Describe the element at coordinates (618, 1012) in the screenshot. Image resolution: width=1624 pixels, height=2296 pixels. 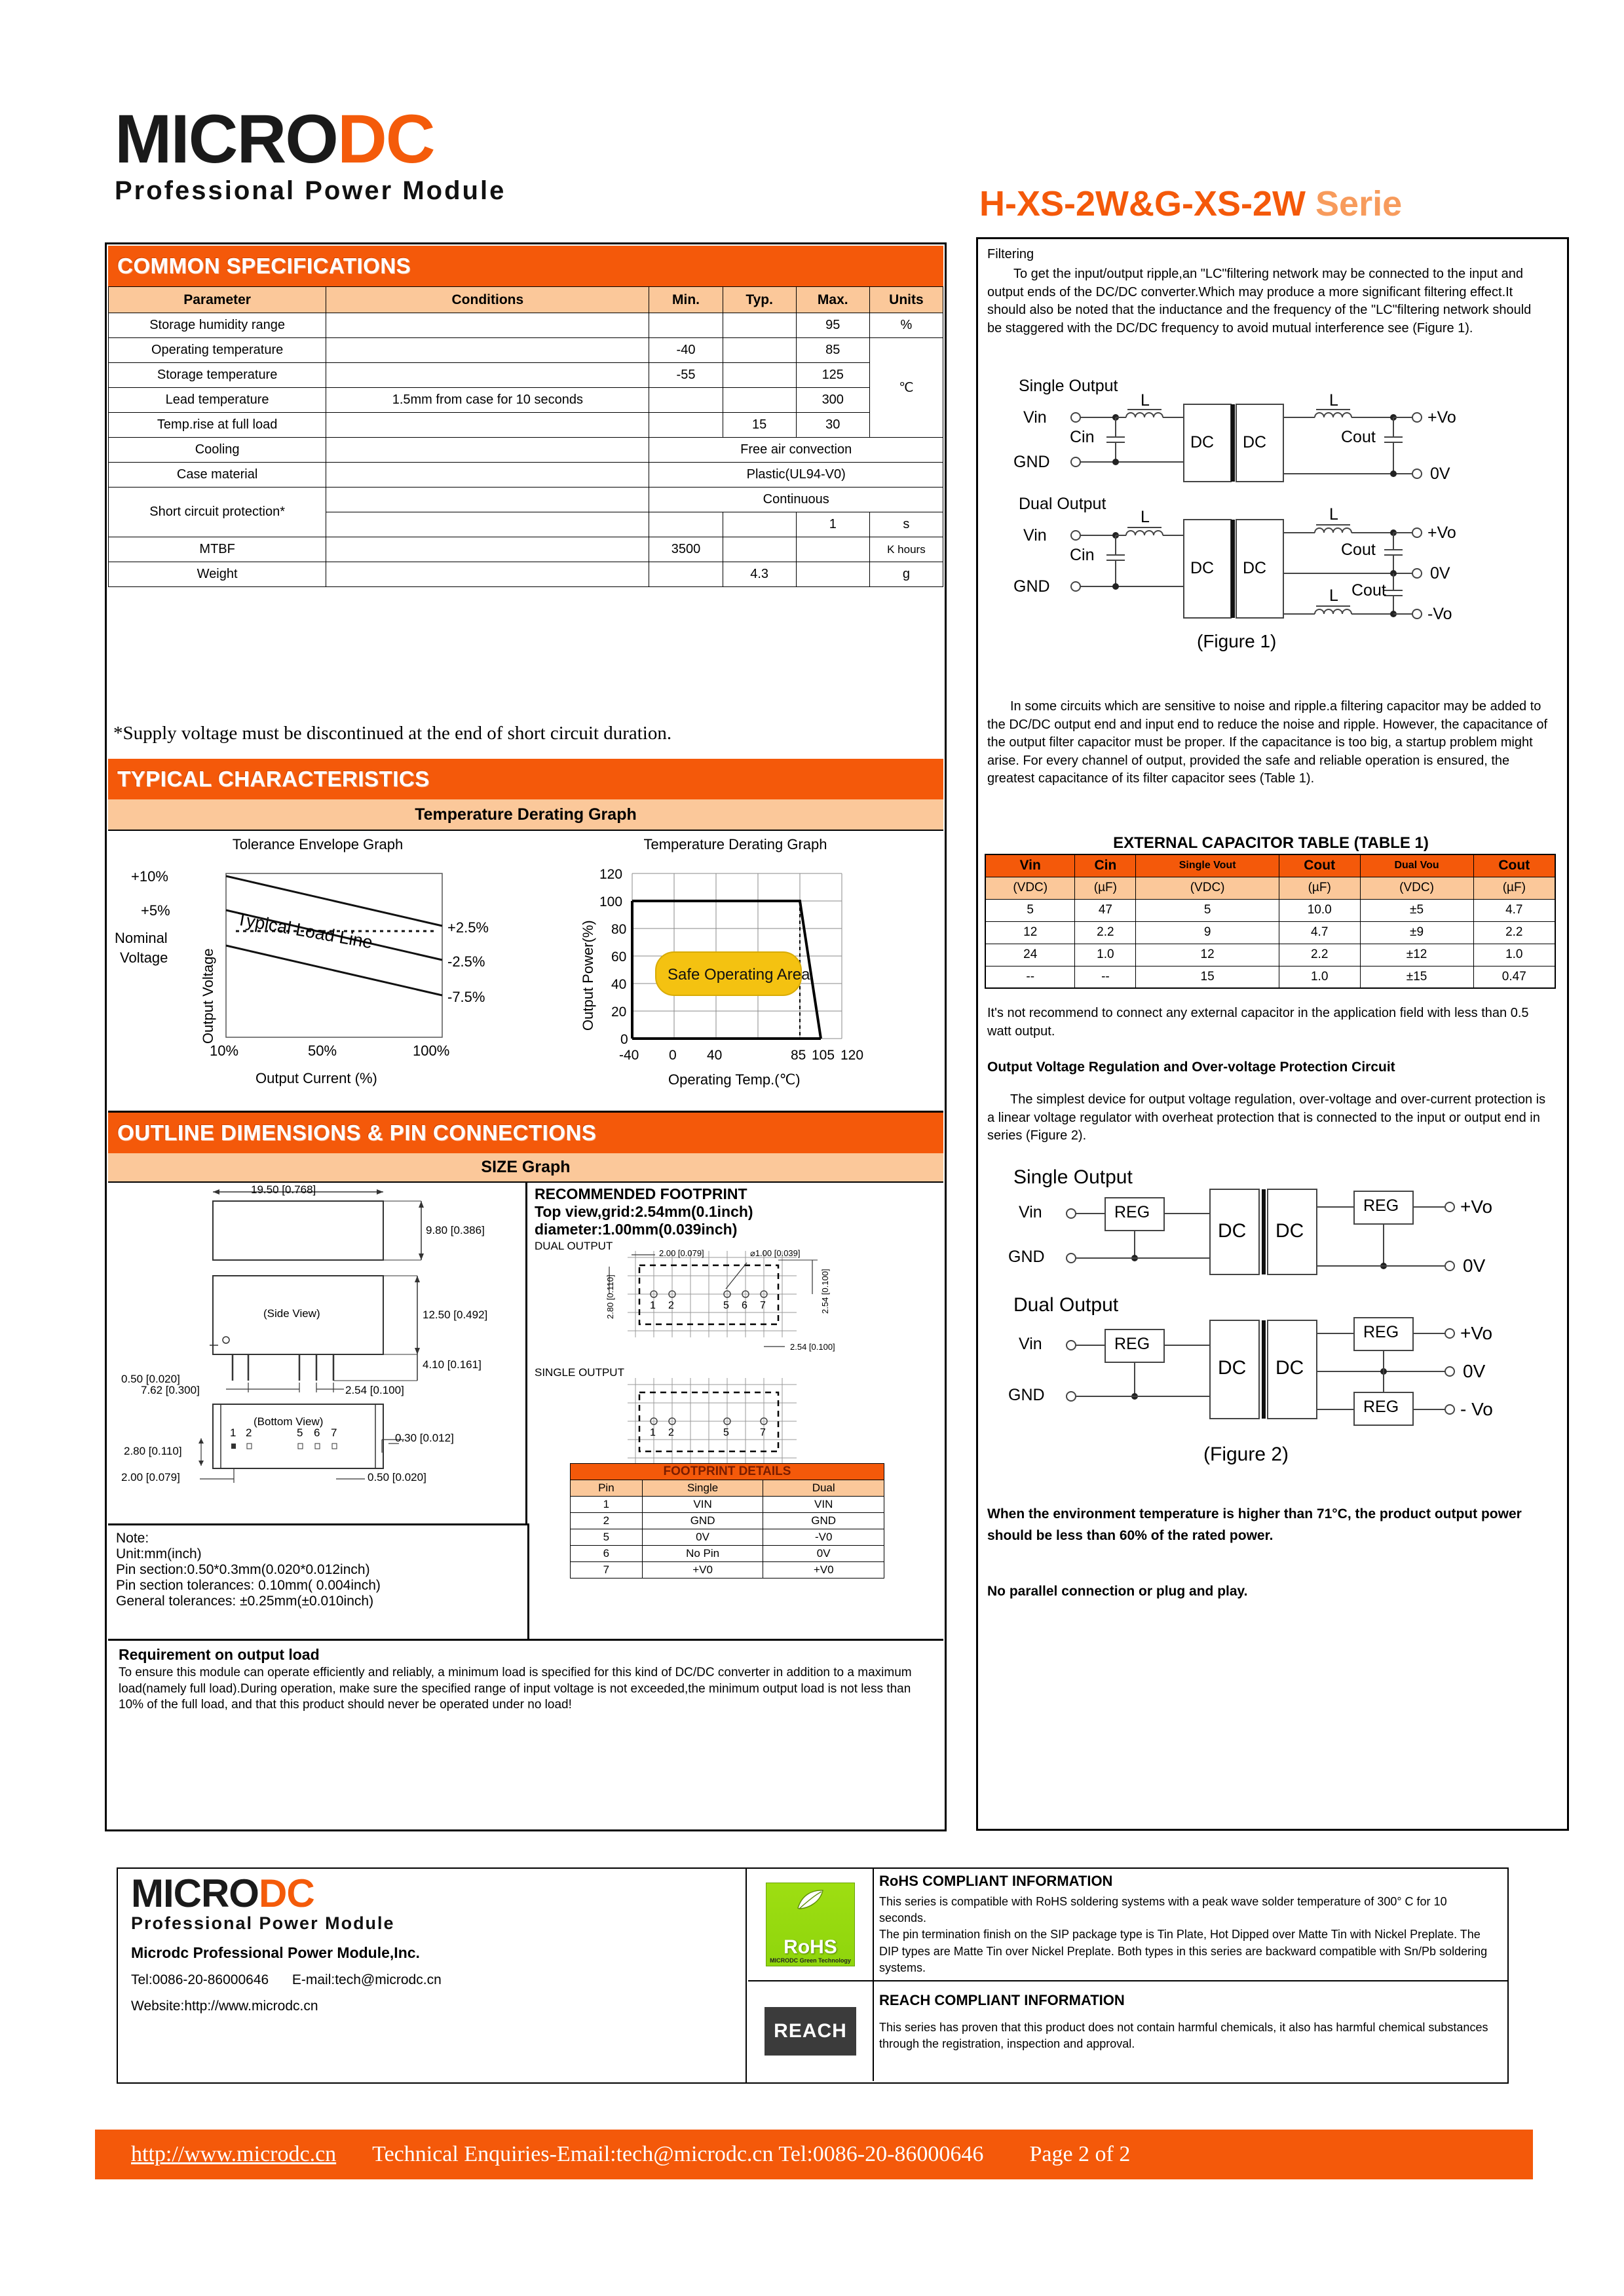
I see `svg-text: 20` at that location.